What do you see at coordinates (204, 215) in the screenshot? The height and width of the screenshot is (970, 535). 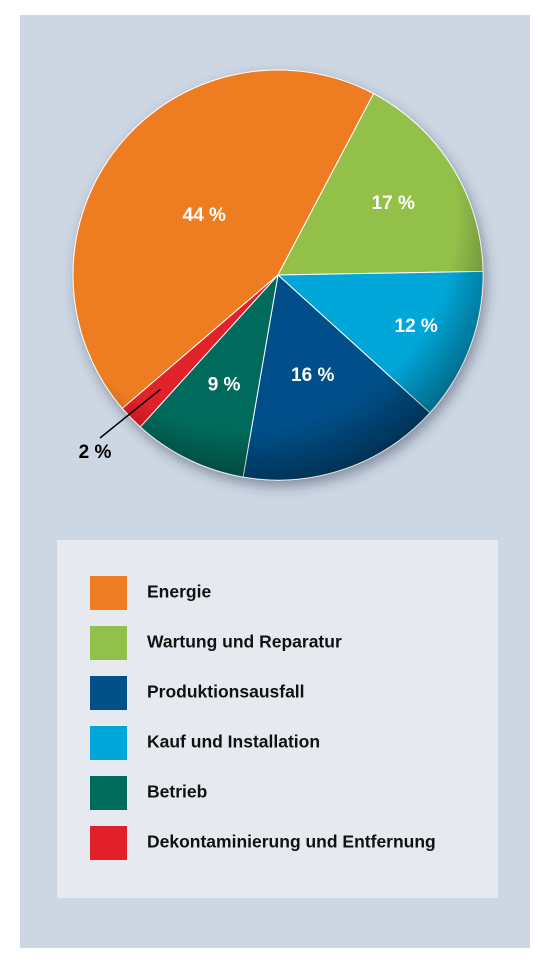 I see `value-label: 44 %` at bounding box center [204, 215].